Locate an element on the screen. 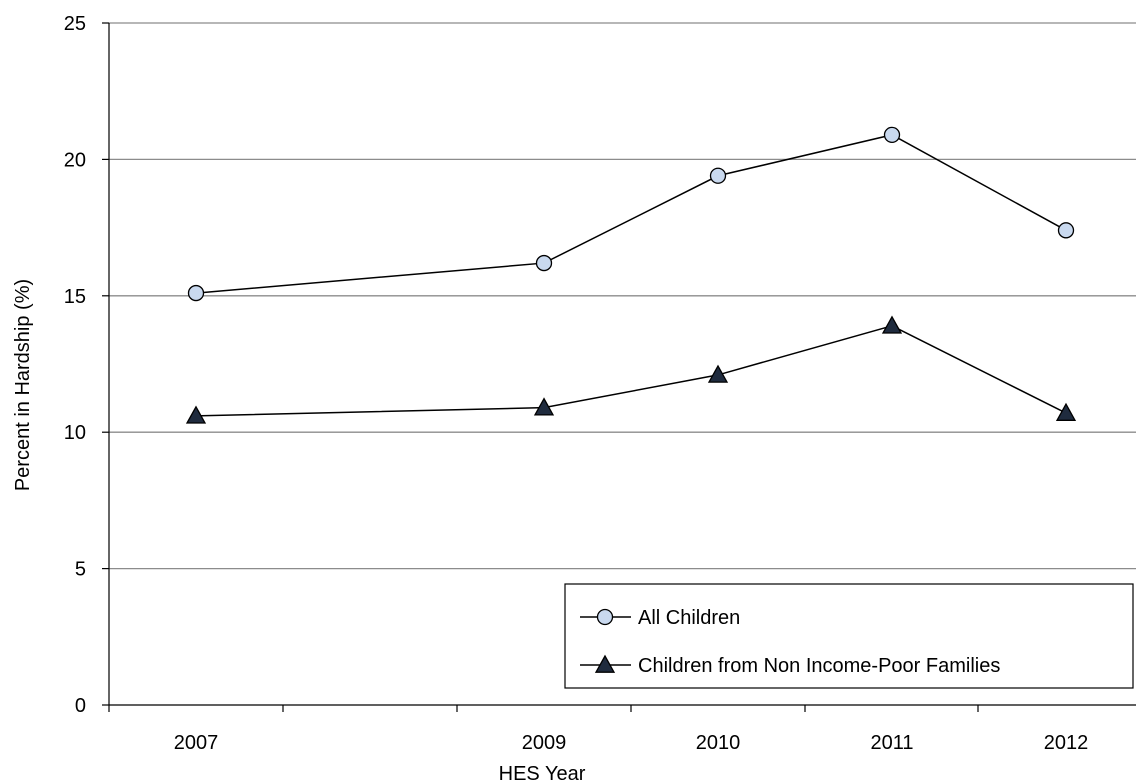 Image resolution: width=1139 pixels, height=782 pixels. y-tick-label: 0 is located at coordinates (80, 706).